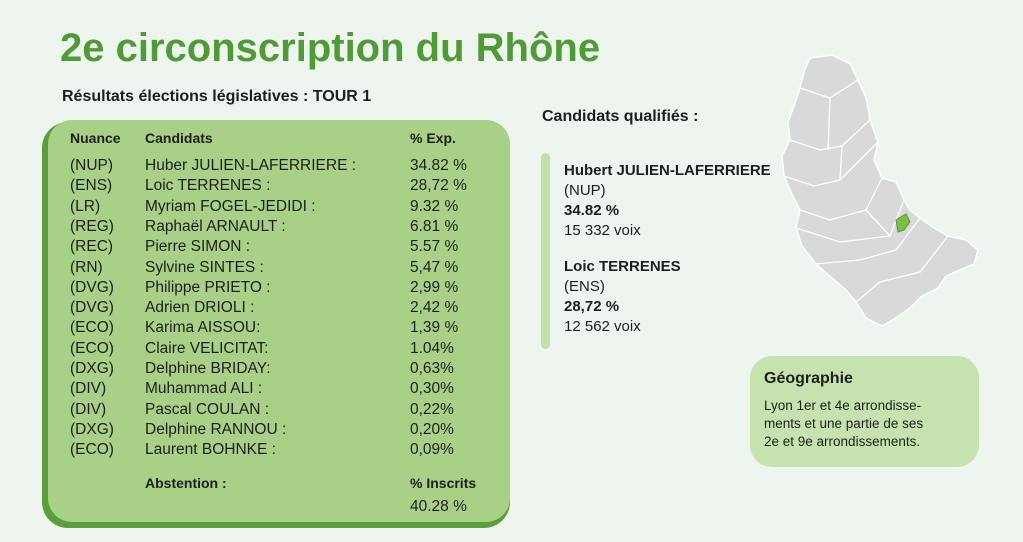 The width and height of the screenshot is (1023, 542). I want to click on percent-cell: 2,42 %, so click(434, 308).